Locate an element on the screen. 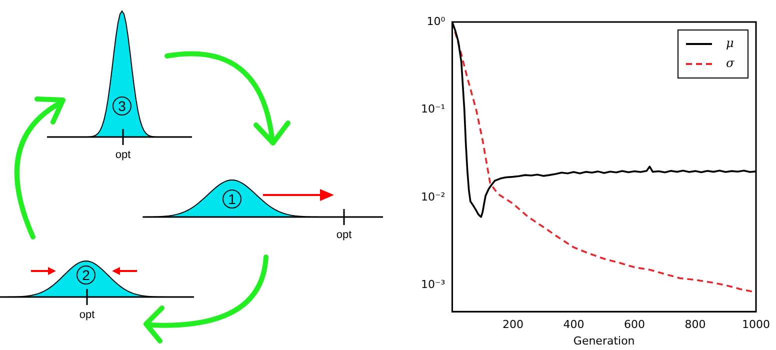  y-tick-label: 10⁻¹ is located at coordinates (433, 109).